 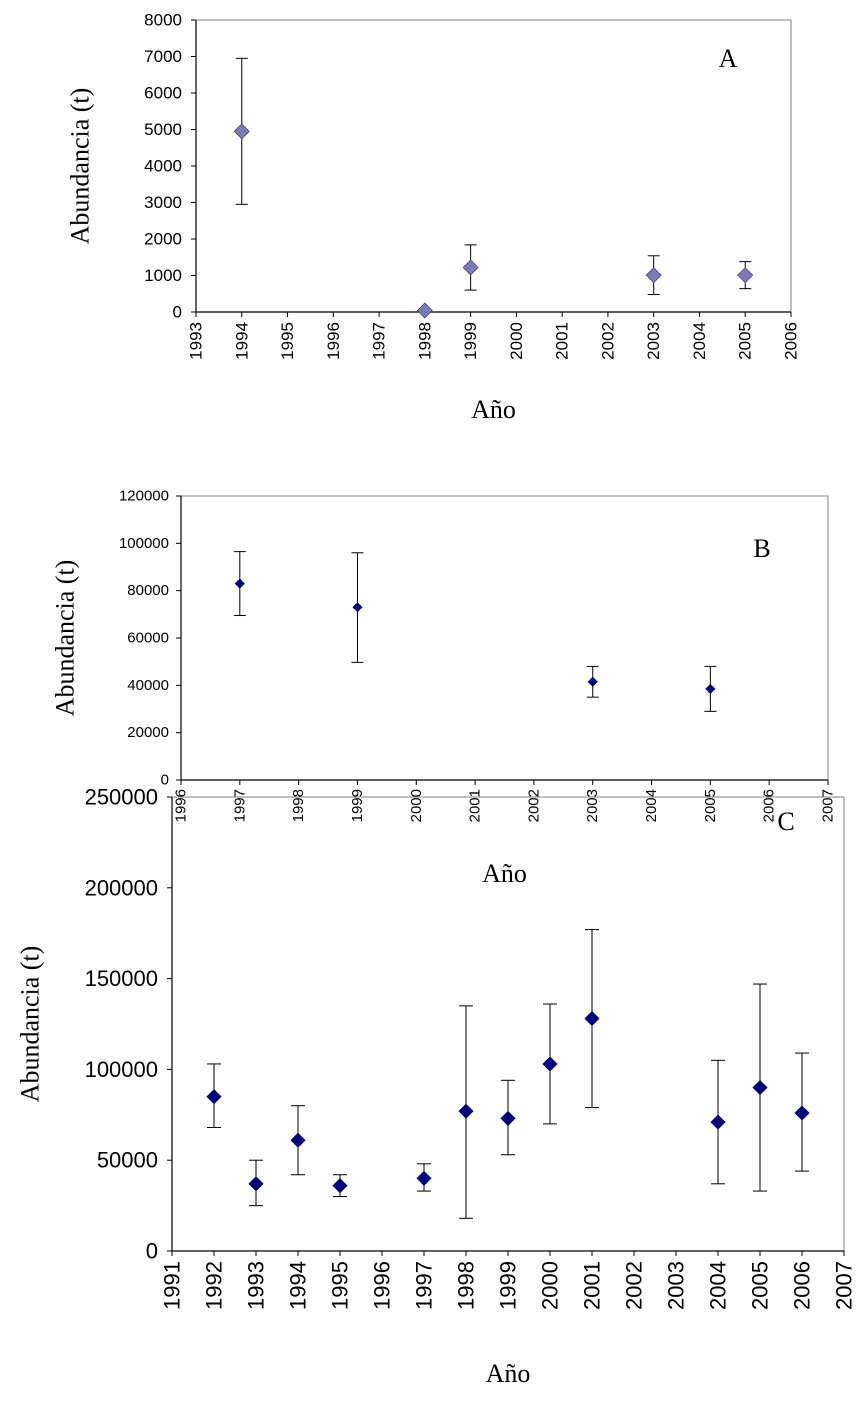 What do you see at coordinates (148, 638) in the screenshot?
I see `y-tick-label: 60000` at bounding box center [148, 638].